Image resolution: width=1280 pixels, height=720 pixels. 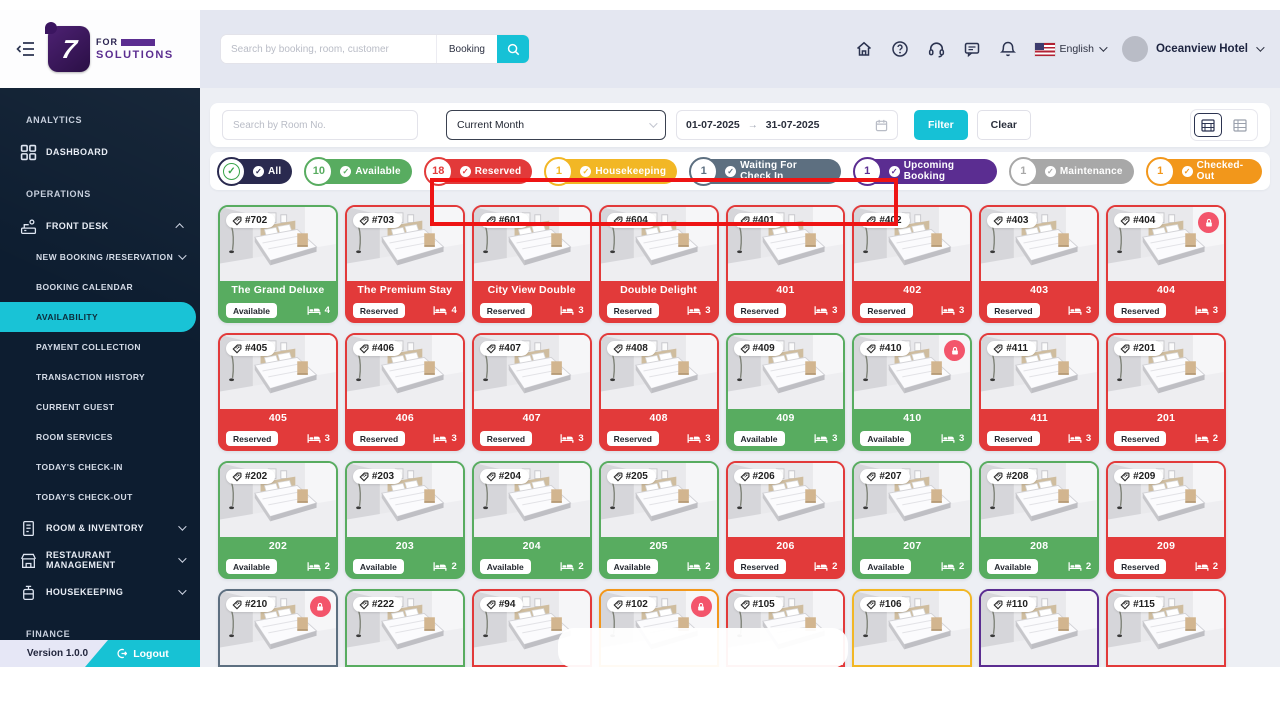 What do you see at coordinates (532, 429) in the screenshot?
I see `room-card-footer: 407 Reserved 3` at bounding box center [532, 429].